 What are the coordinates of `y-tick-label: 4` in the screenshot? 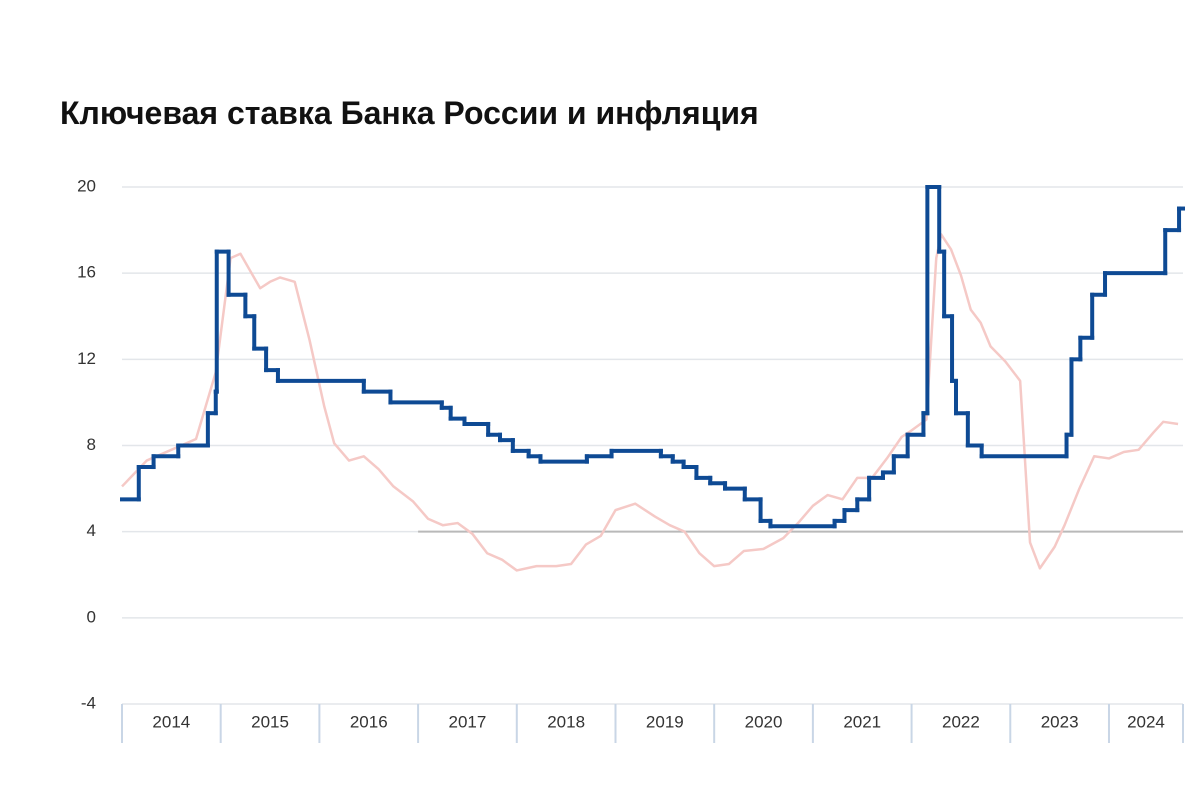 It's located at (91, 530).